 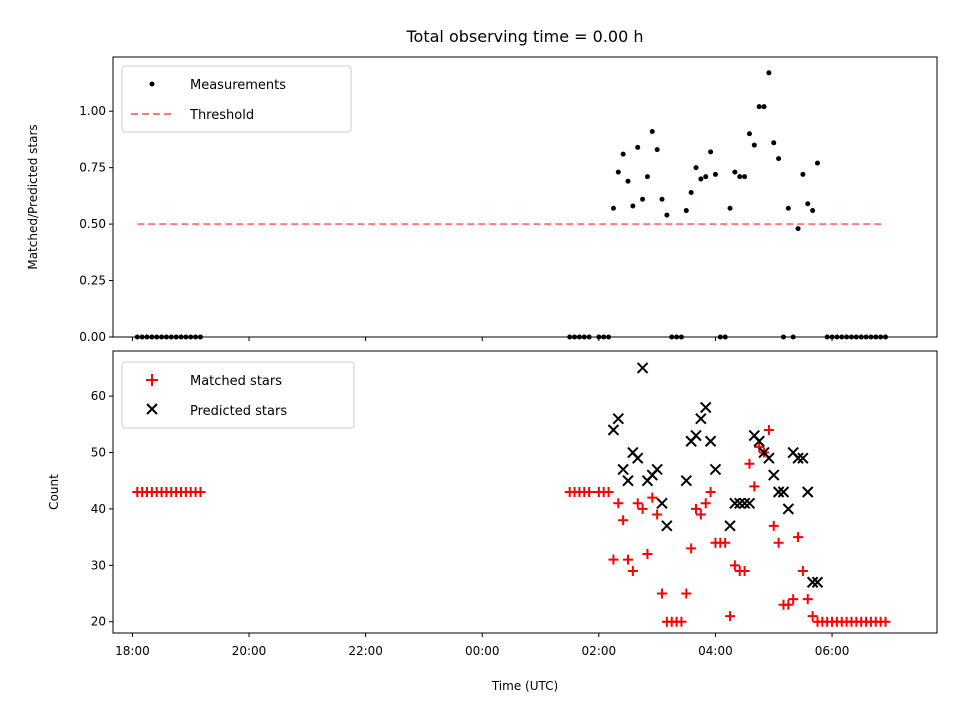 What do you see at coordinates (365, 651) in the screenshot?
I see `x-tick-label: 22:00` at bounding box center [365, 651].